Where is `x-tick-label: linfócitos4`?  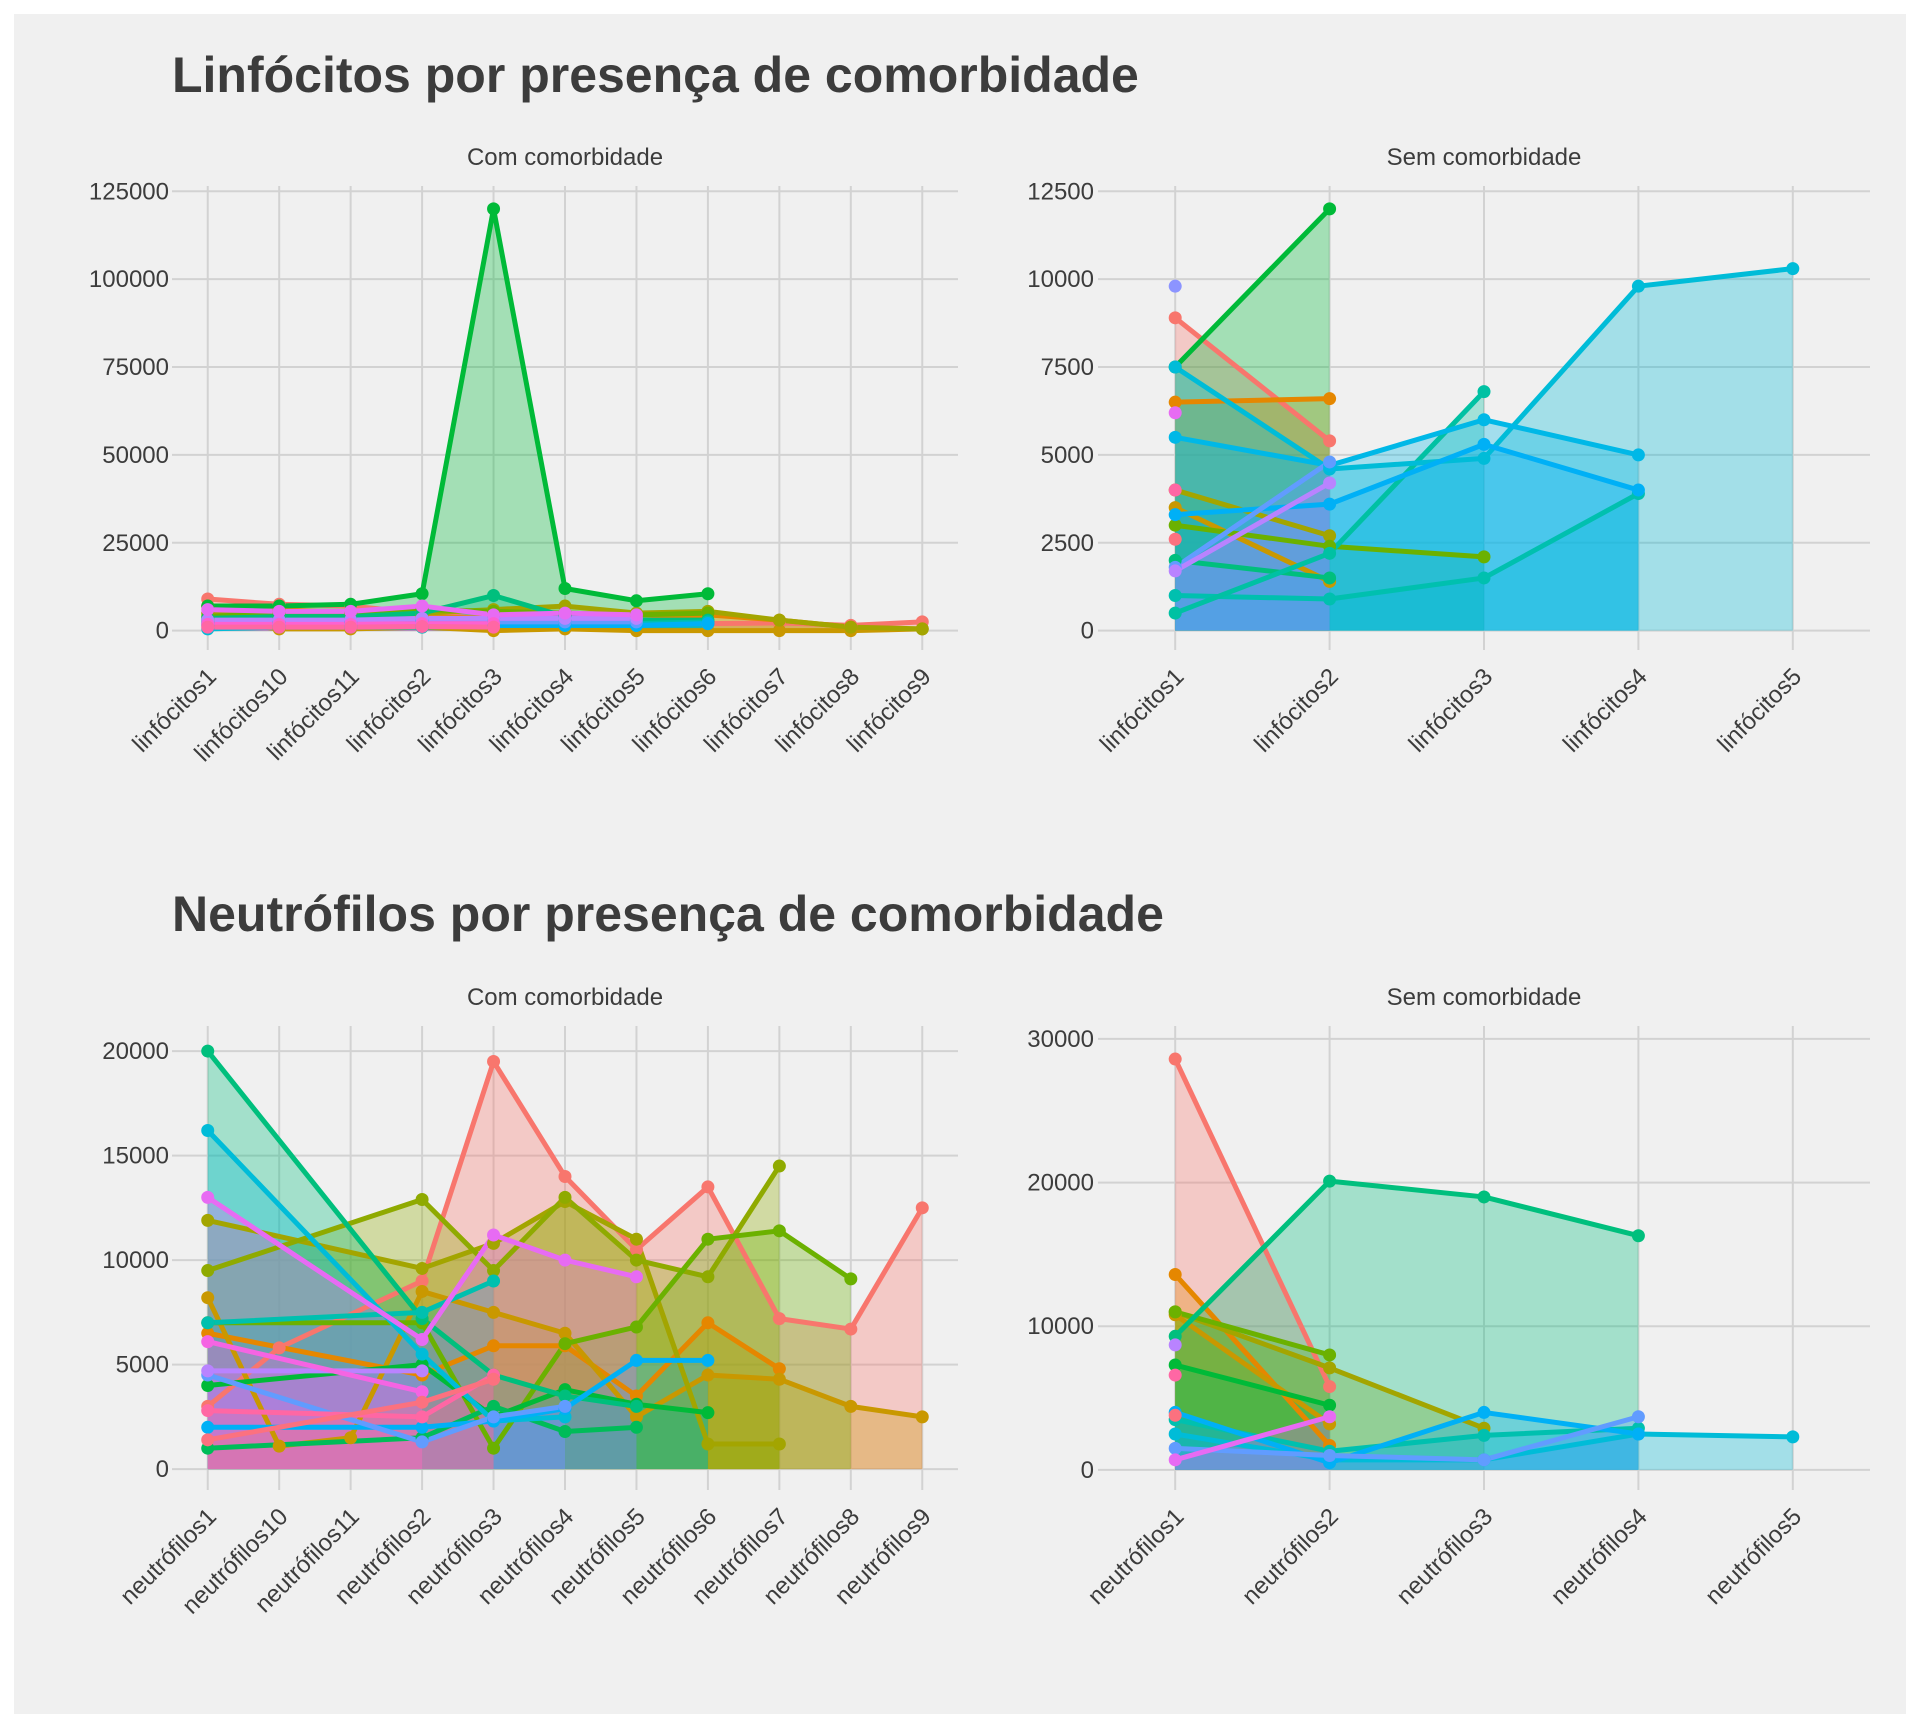 x-tick-label: linfócitos4 is located at coordinates (1605, 710).